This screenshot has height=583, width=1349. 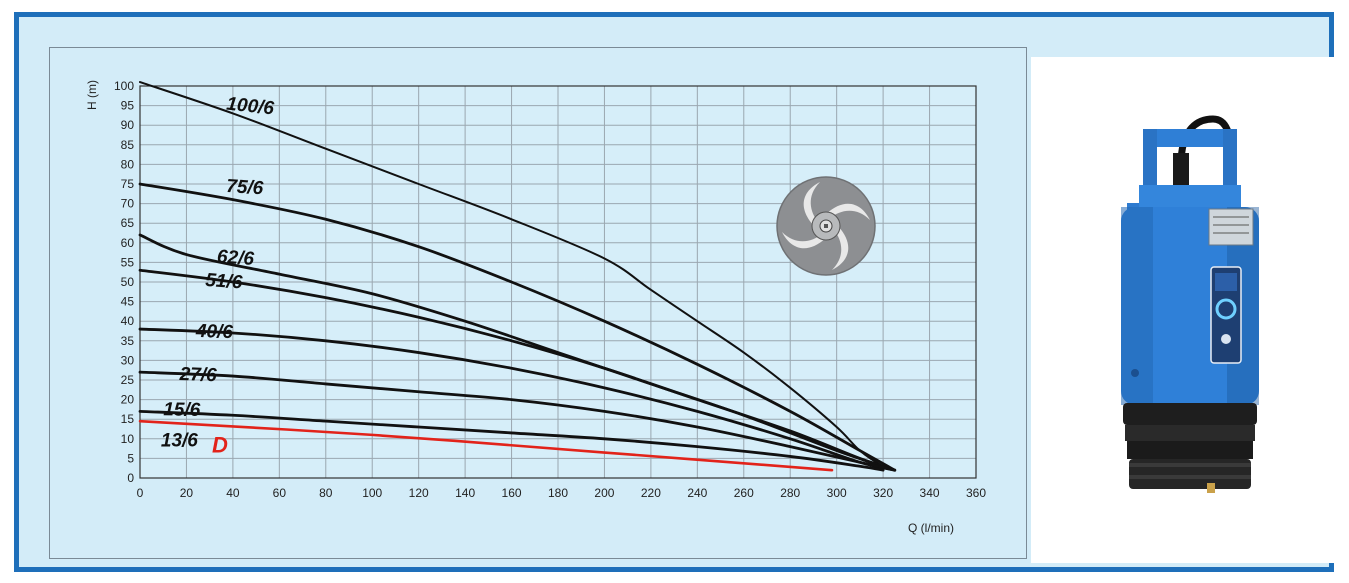 What do you see at coordinates (214, 332) in the screenshot?
I see `curve-label-40-6: 40/6` at bounding box center [214, 332].